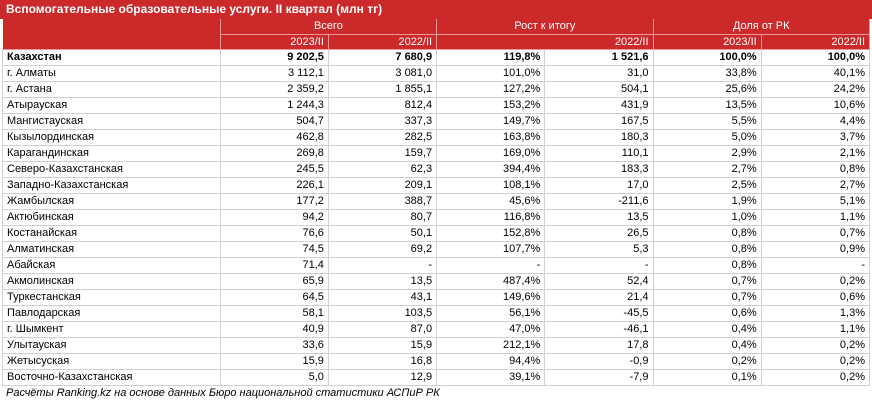  Describe the element at coordinates (707, 329) in the screenshot. I see `value-cell: 0,4%` at that location.